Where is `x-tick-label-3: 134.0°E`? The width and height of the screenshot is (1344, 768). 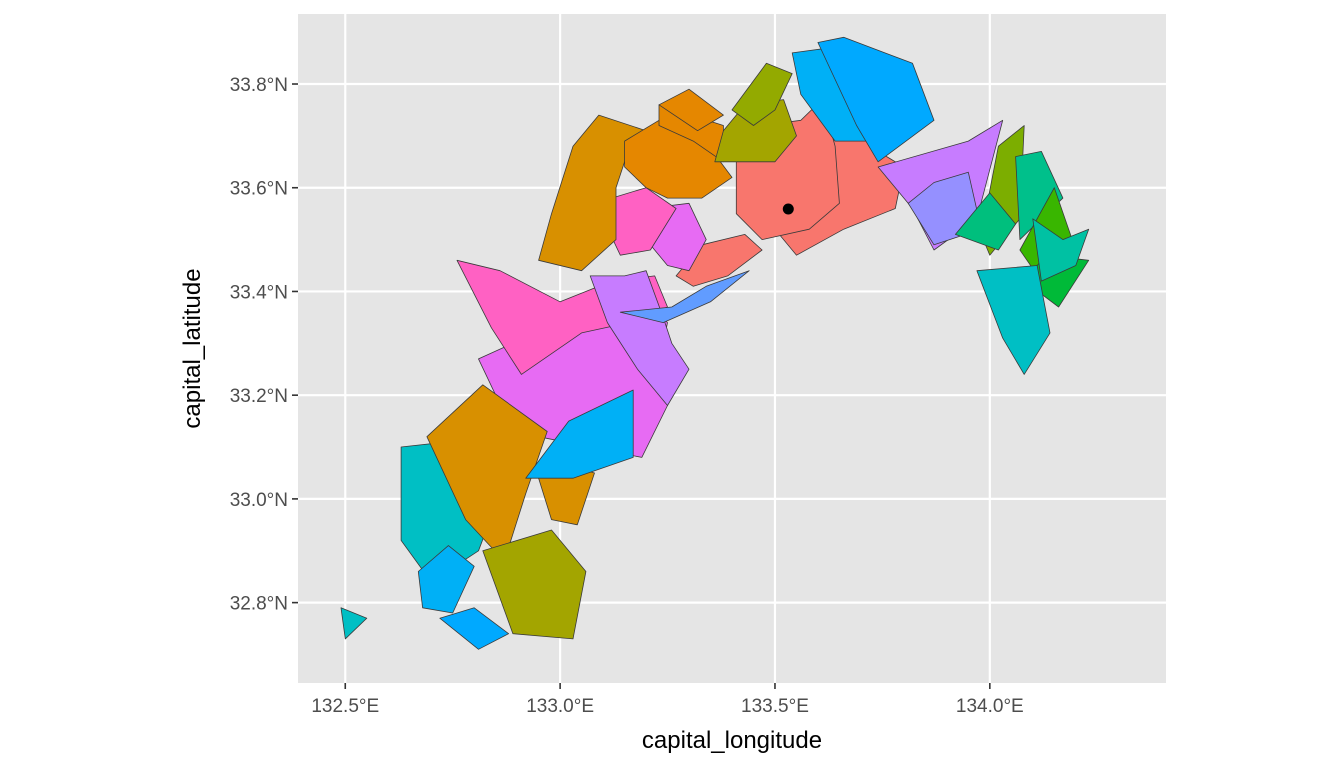
x-tick-label-3: 134.0°E is located at coordinates (990, 706).